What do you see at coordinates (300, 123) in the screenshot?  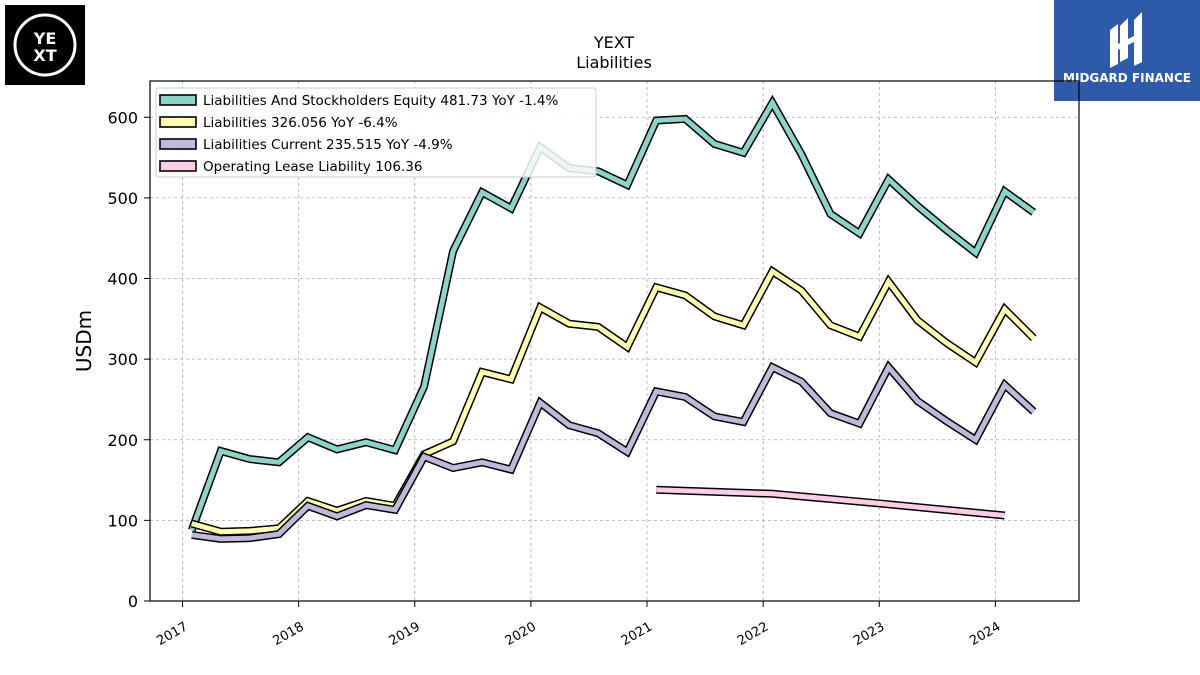 I see `legend-label: Liabilities 326.056 YoY -6.4%` at bounding box center [300, 123].